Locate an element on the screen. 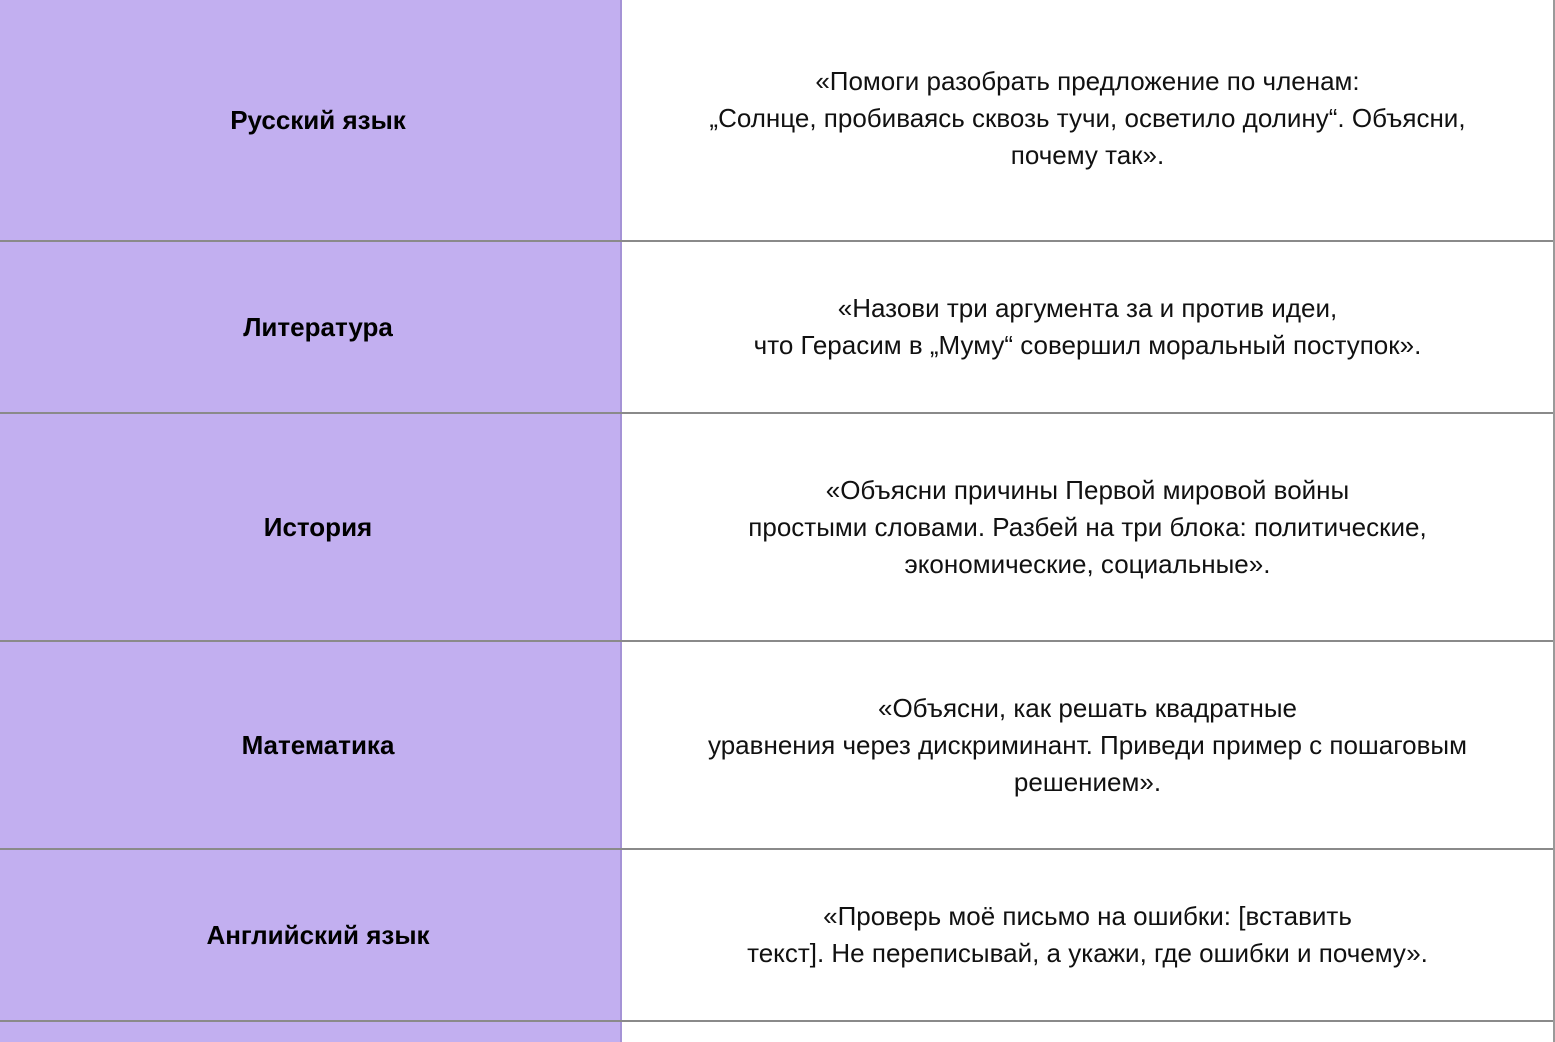 The image size is (1555, 1042). subject-cell is located at coordinates (311, 1032).